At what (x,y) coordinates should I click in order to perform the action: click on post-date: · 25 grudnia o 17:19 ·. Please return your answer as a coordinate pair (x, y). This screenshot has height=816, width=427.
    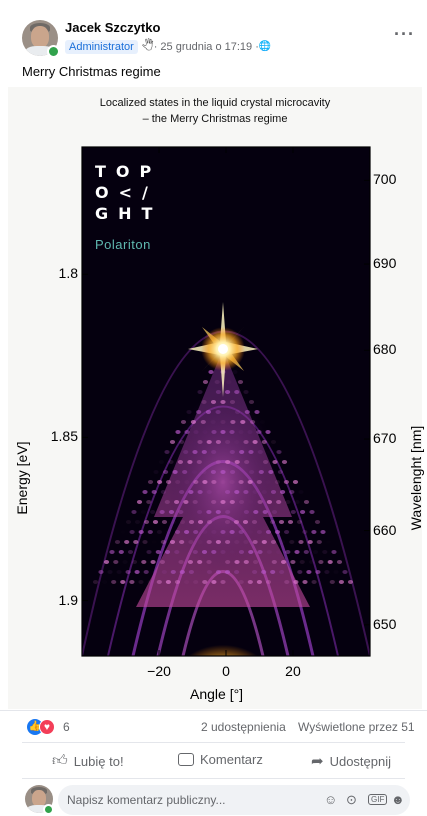
    Looking at the image, I should click on (206, 46).